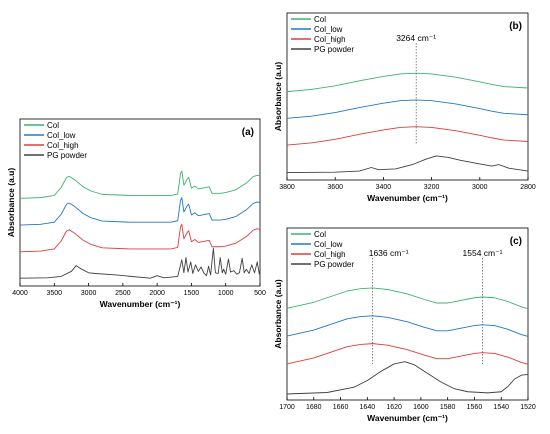  What do you see at coordinates (20, 293) in the screenshot?
I see `x-tick-label: 4000` at bounding box center [20, 293].